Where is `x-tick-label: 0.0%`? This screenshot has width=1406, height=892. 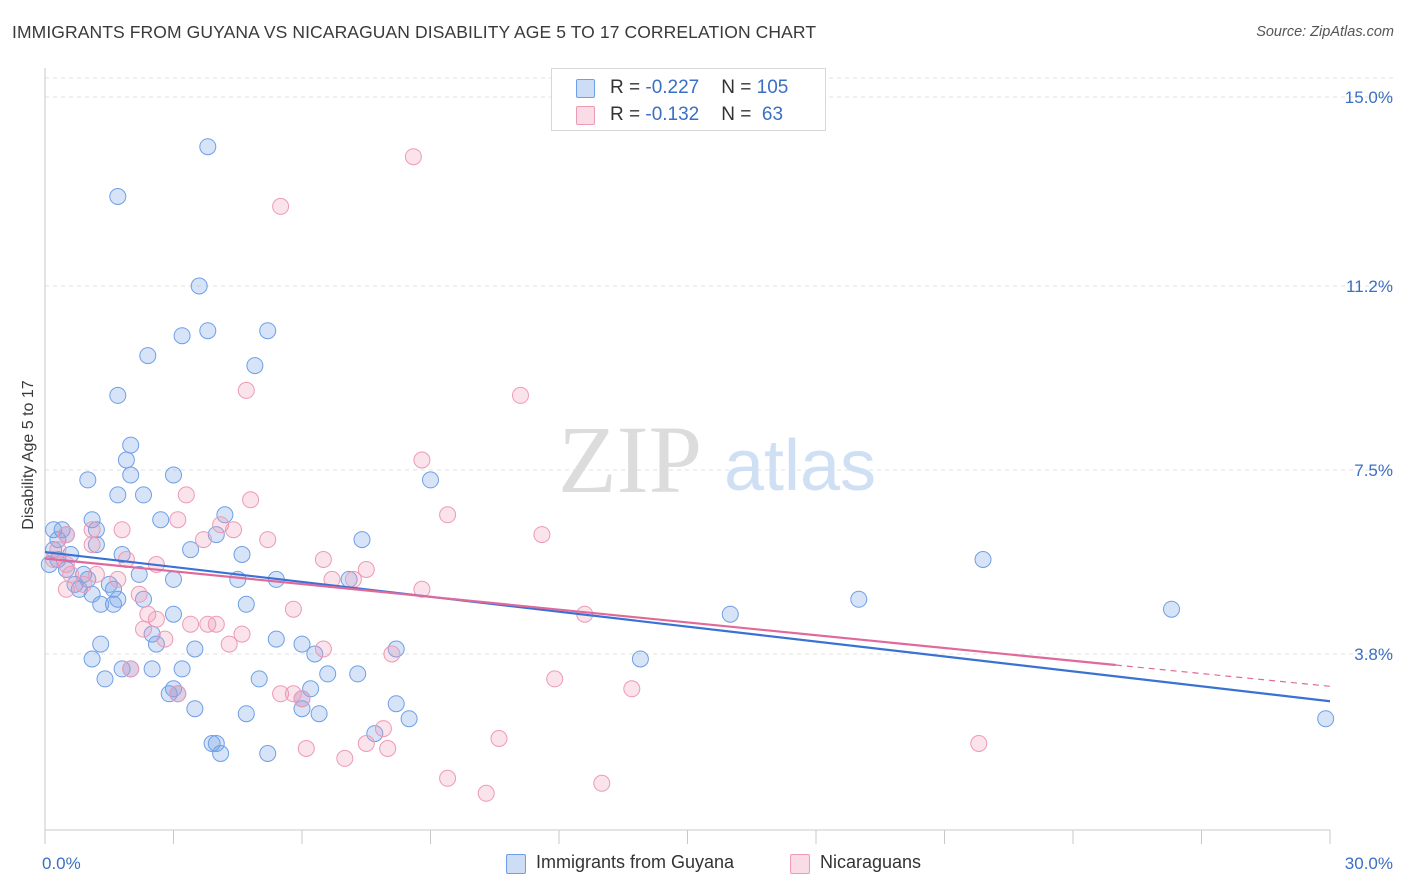
x-tick-label: 0.0% is located at coordinates (61, 863).